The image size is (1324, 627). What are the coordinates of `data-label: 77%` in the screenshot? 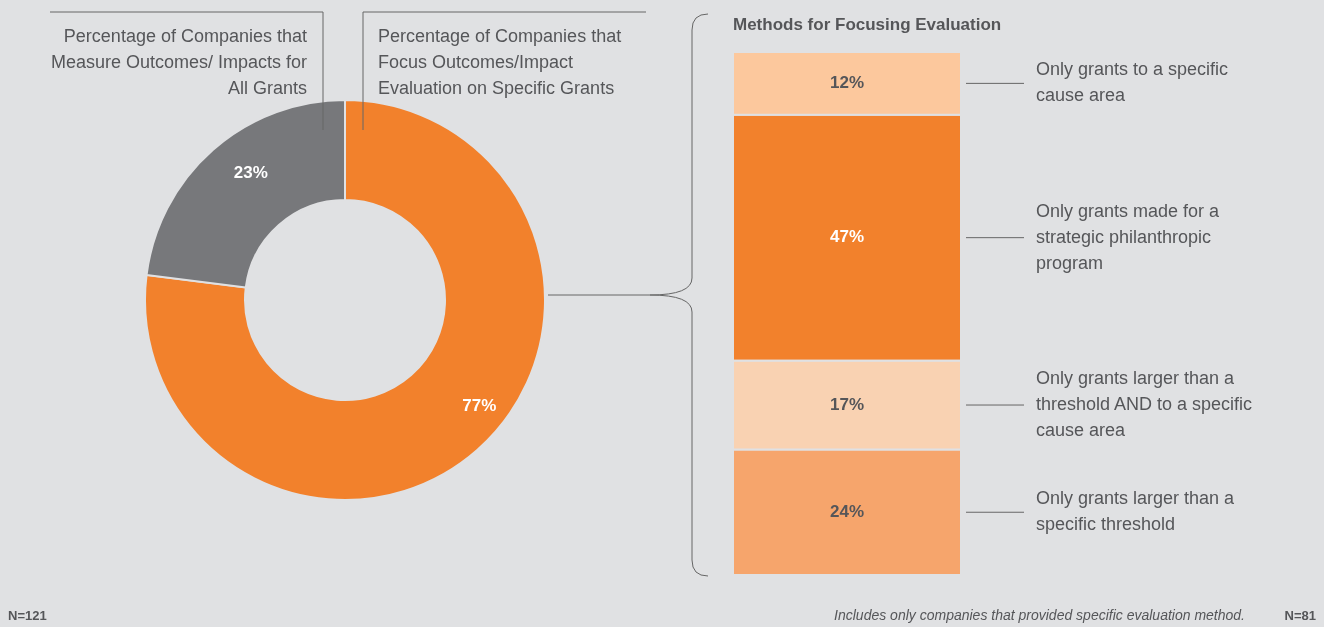 It's located at (479, 406).